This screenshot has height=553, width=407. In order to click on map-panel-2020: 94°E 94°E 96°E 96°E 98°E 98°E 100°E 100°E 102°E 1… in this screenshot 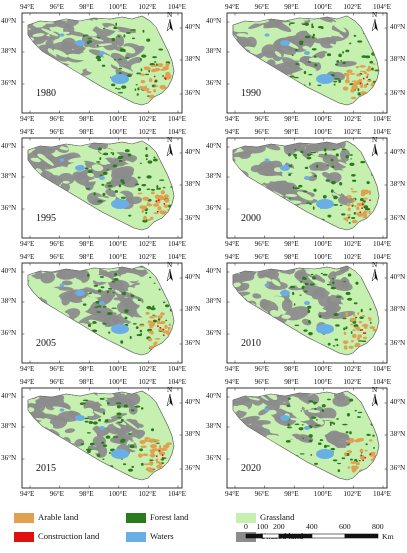, I will do `click(305, 436)`.